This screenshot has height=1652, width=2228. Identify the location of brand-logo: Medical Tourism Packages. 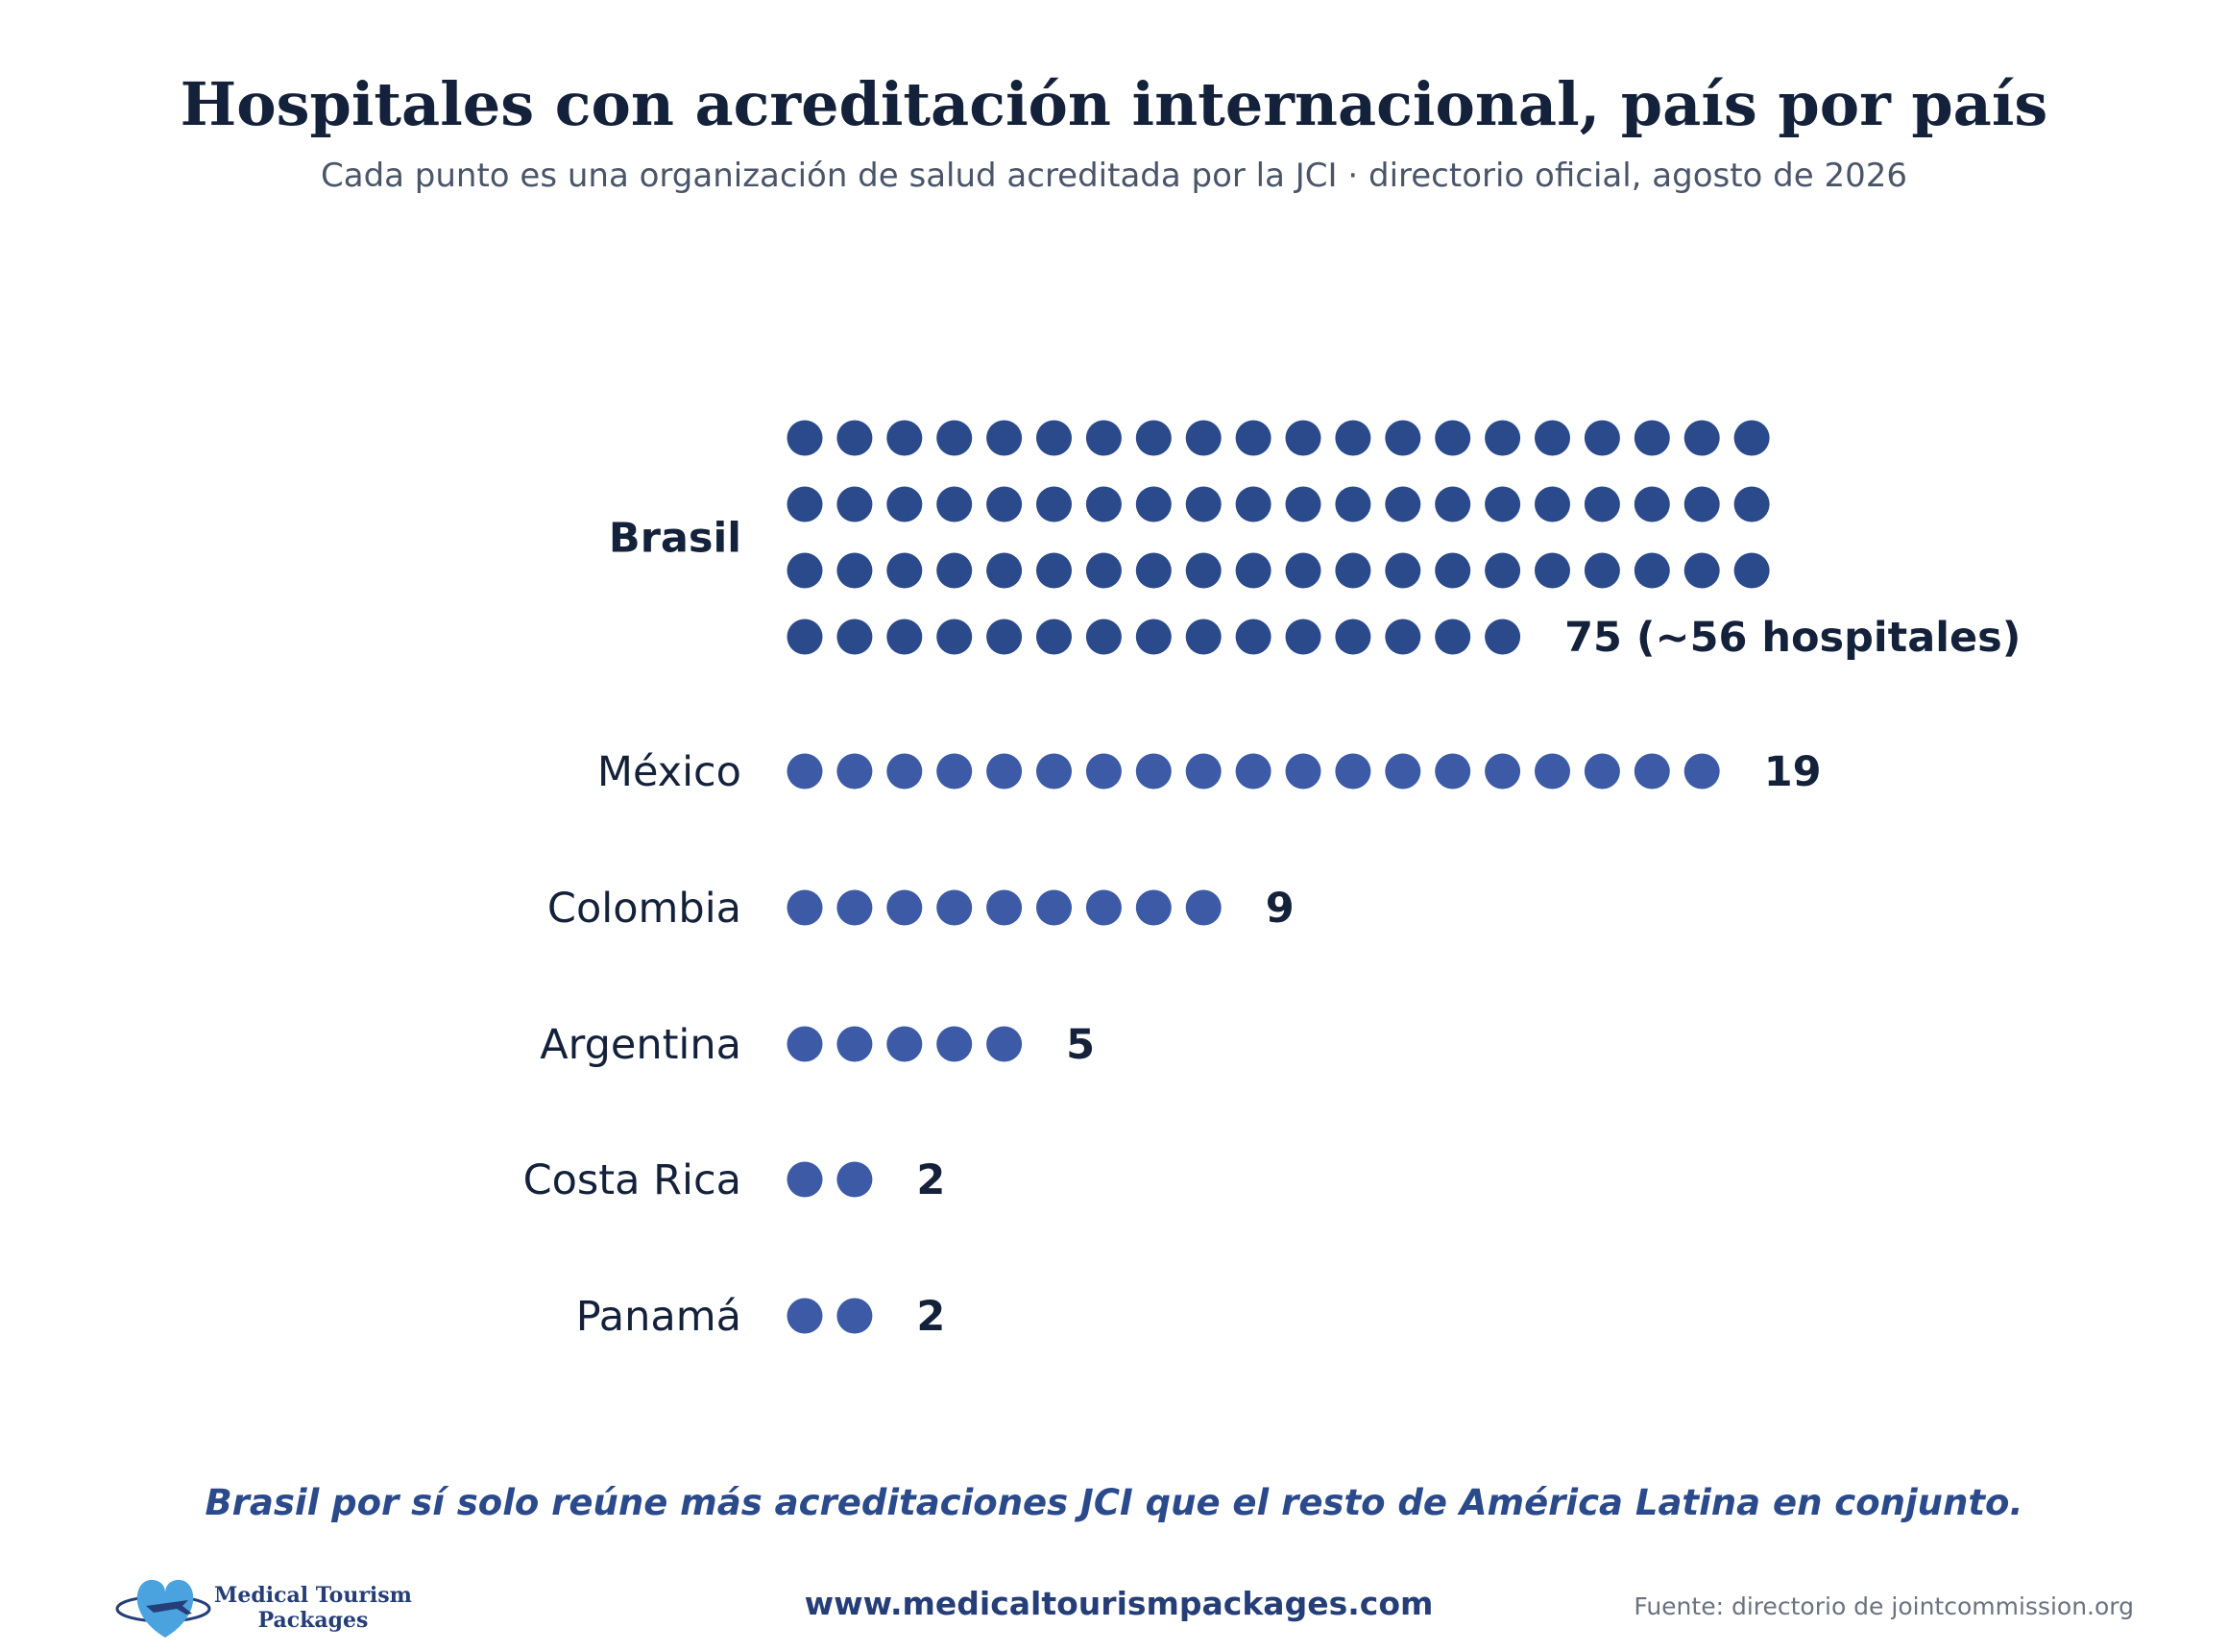
(263, 1608).